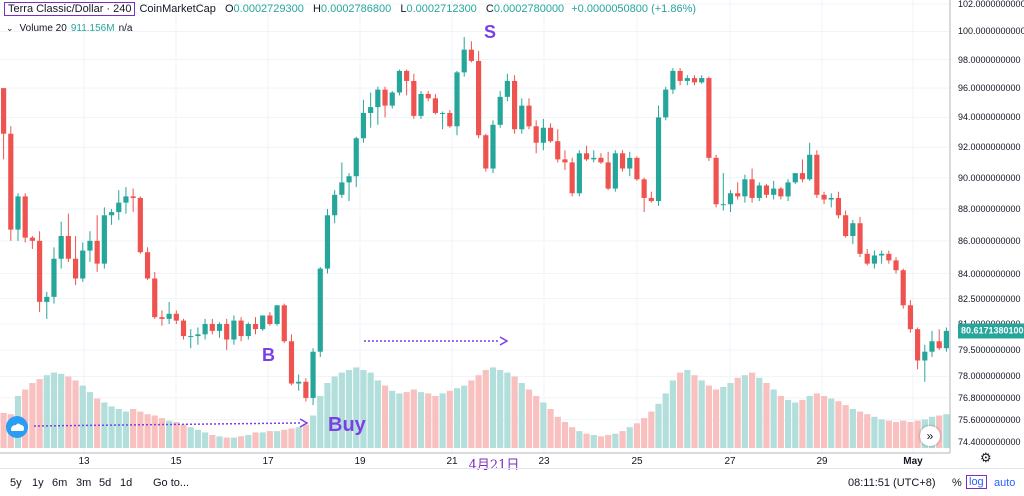 The height and width of the screenshot is (496, 1024). What do you see at coordinates (17, 427) in the screenshot?
I see `tradingview-logo-icon` at bounding box center [17, 427].